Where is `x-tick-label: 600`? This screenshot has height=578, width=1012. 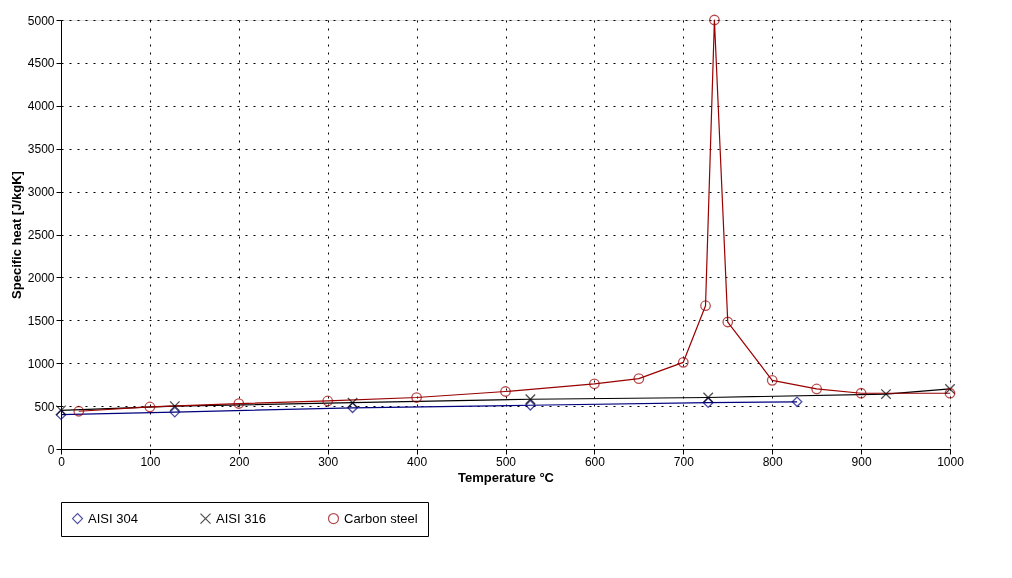
x-tick-label: 600 is located at coordinates (595, 461).